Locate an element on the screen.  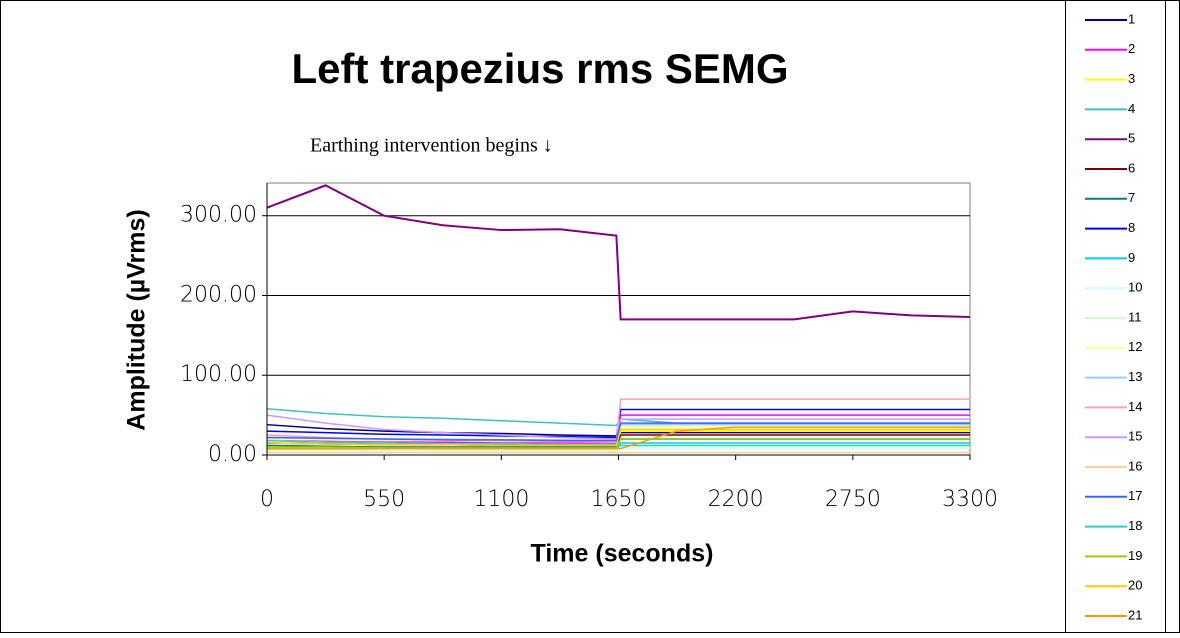
y-tick-label: 300.00 is located at coordinates (218, 215).